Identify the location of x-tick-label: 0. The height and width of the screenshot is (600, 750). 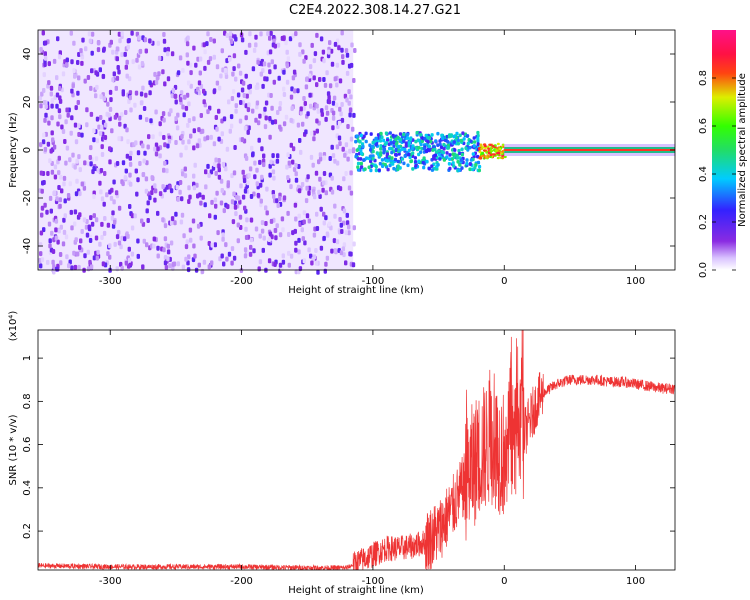
(504, 581).